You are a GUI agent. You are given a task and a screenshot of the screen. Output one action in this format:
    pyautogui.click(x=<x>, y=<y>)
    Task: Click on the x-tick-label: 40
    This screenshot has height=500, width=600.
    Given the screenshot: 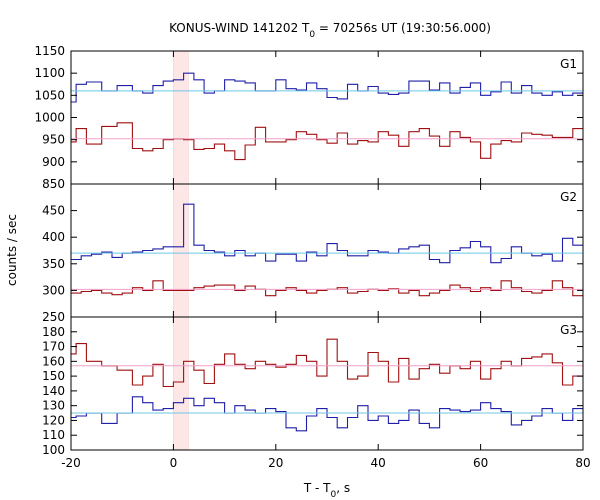 What is the action you would take?
    pyautogui.click(x=378, y=463)
    